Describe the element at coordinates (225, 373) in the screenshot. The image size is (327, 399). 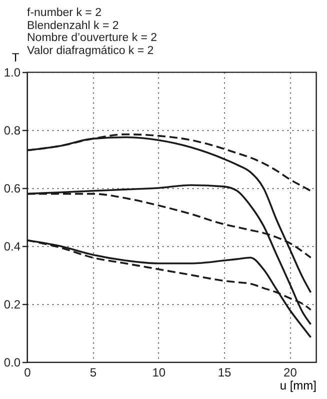
I see `x-tick-label: 15` at that location.